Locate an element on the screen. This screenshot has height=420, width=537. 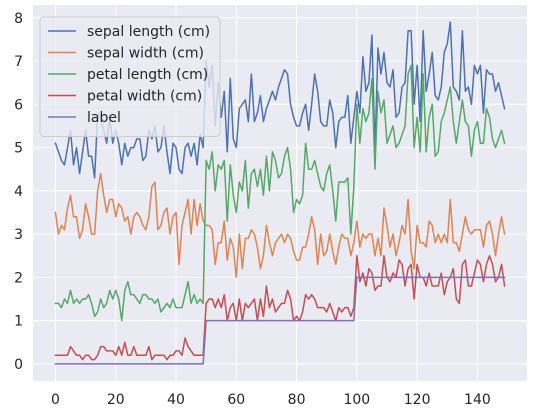
y-tick-label: 8 is located at coordinates (18, 19).